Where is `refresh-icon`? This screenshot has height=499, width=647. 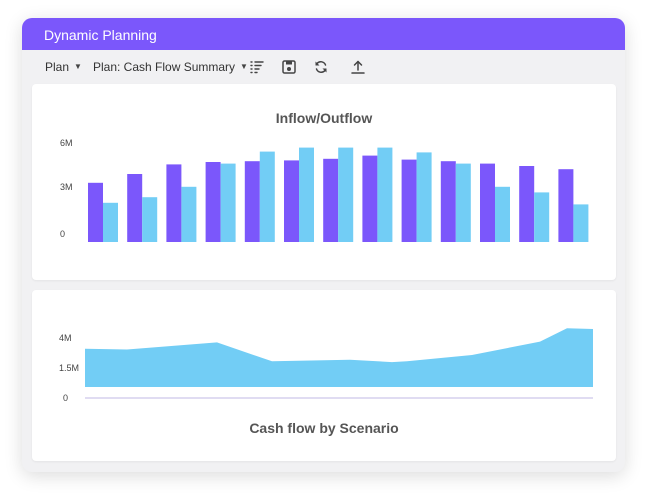 refresh-icon is located at coordinates (321, 67).